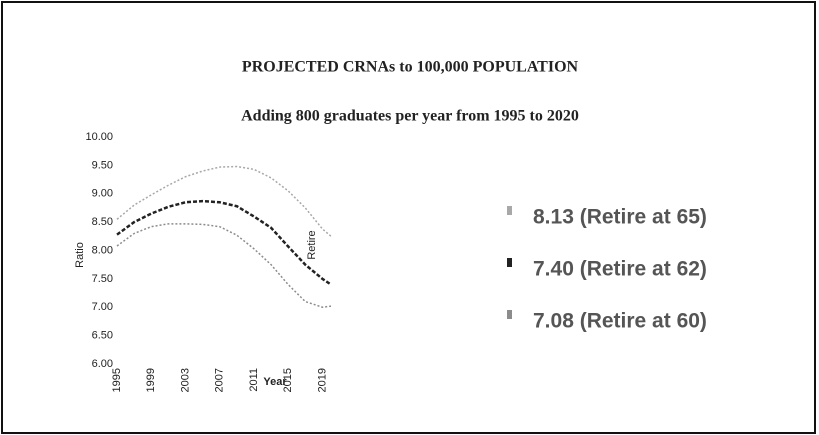 The width and height of the screenshot is (819, 435). Describe the element at coordinates (102, 364) in the screenshot. I see `y-tick-label: 6.00` at that location.